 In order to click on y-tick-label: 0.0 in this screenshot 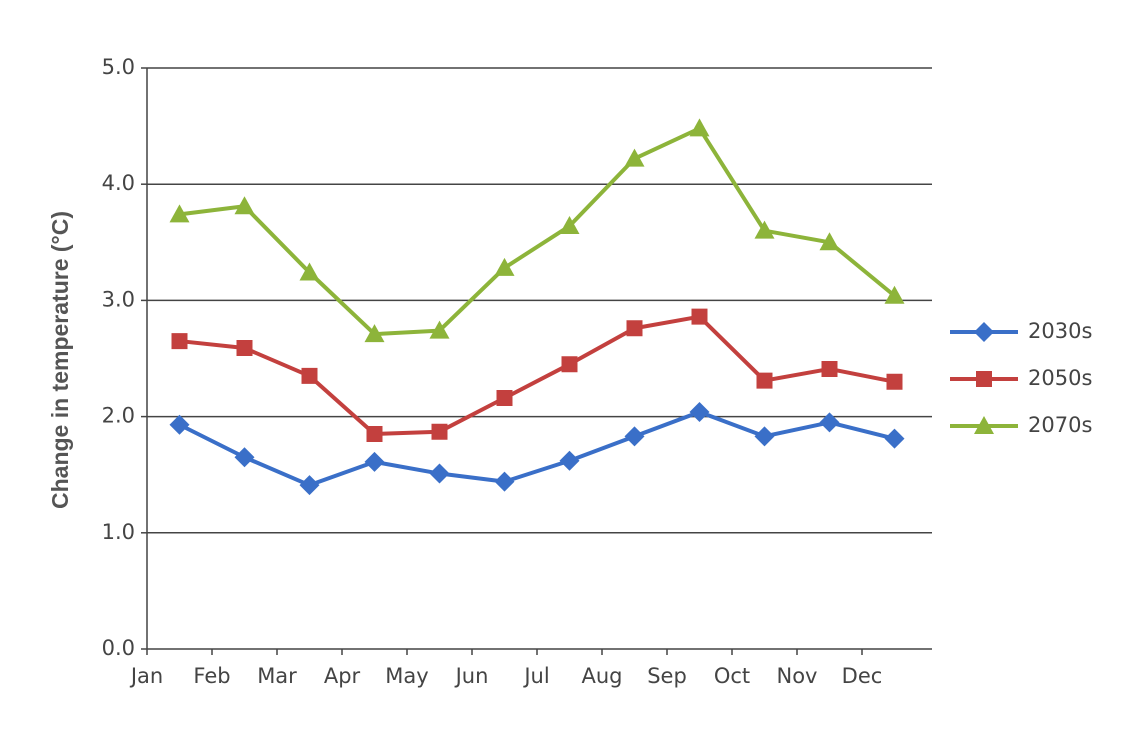, I will do `click(118, 648)`.